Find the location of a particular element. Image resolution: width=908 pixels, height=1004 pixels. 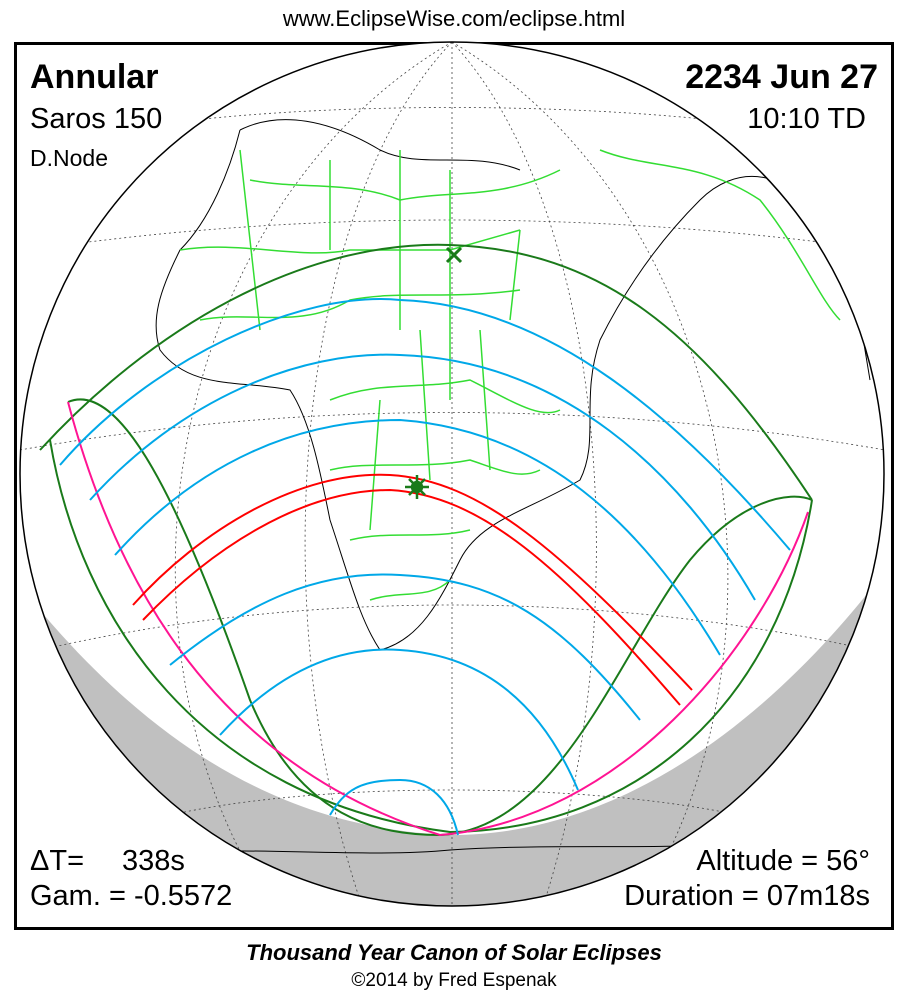

source-url: www.EclipseWise.com/eclipse.html is located at coordinates (454, 18).